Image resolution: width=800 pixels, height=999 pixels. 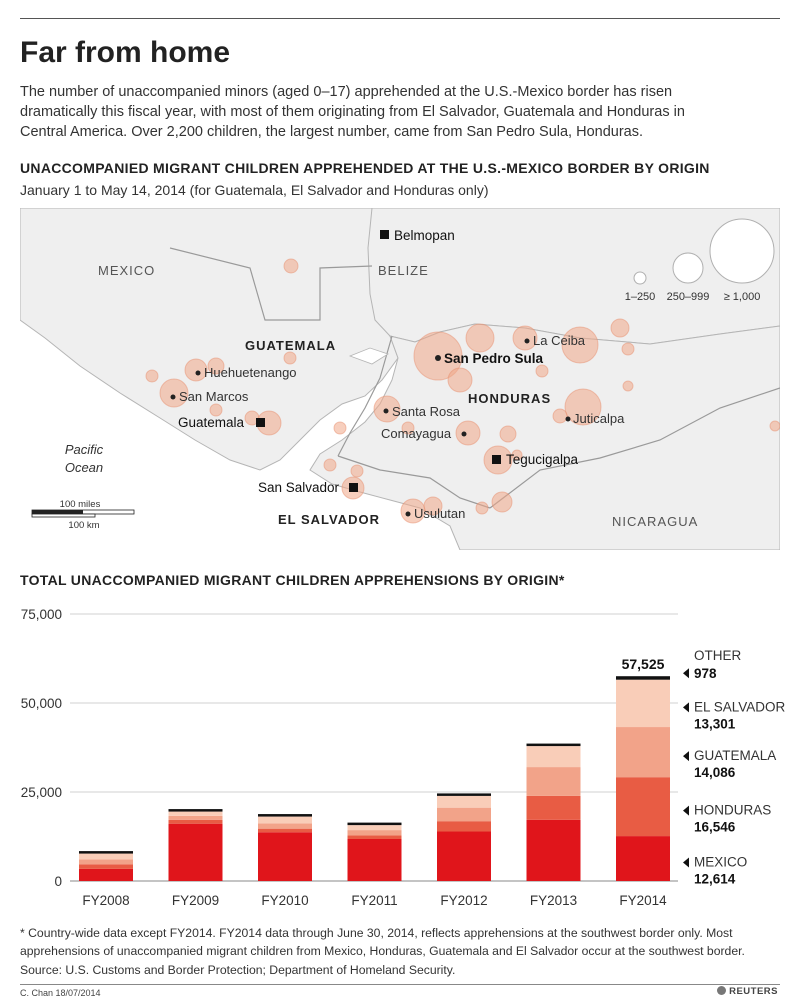 What do you see at coordinates (214, 396) in the screenshot?
I see `city-label-san-marcos: San Marcos` at bounding box center [214, 396].